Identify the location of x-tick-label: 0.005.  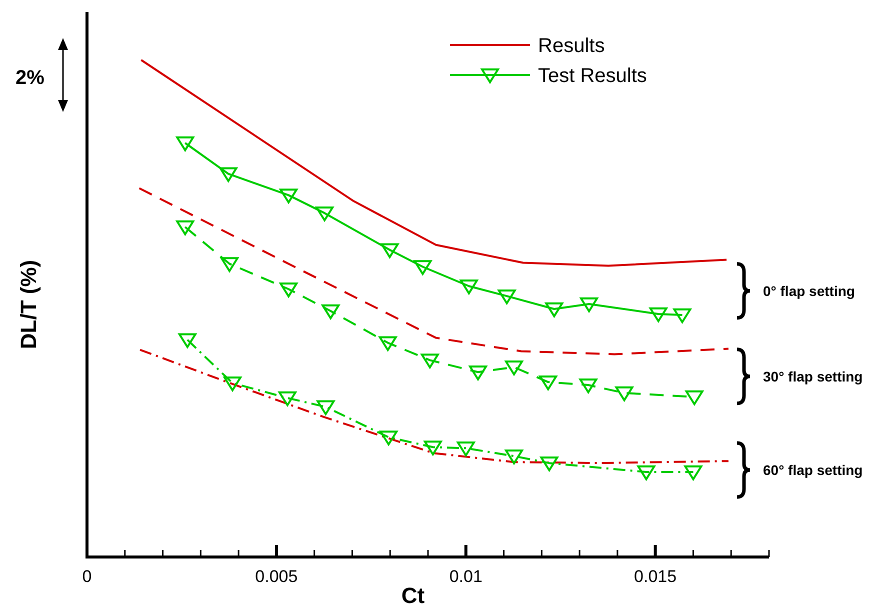
(276, 576).